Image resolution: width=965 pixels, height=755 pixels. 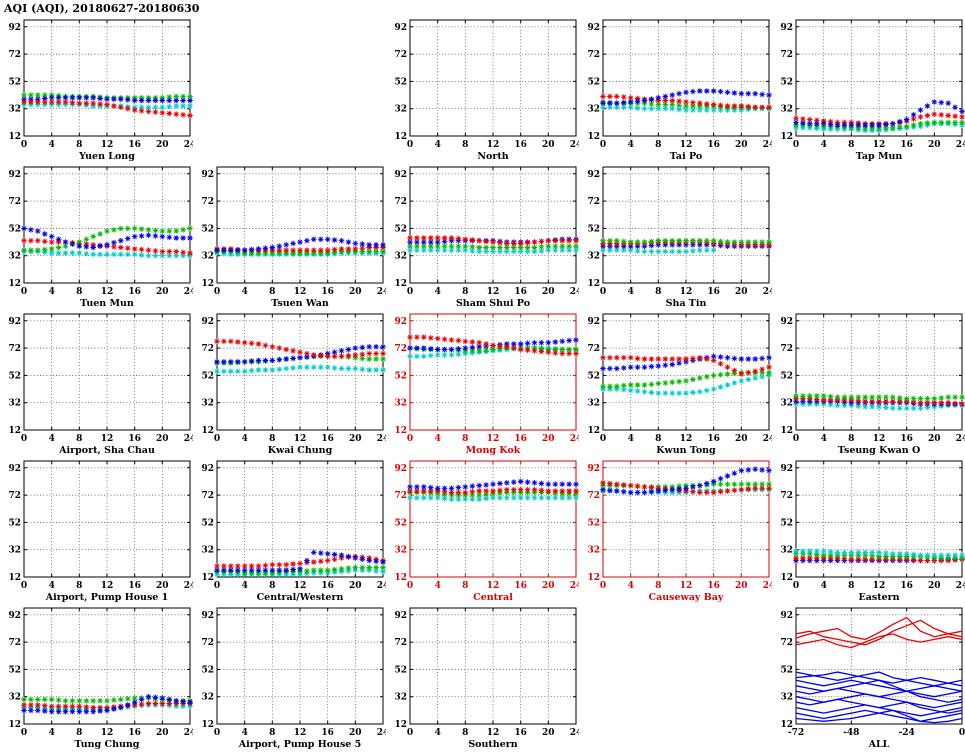 I want to click on plot-svg: 12 32 52 72 92 0 4 8 12 16 20 24 Tseung Kwan O, so click(x=872, y=384).